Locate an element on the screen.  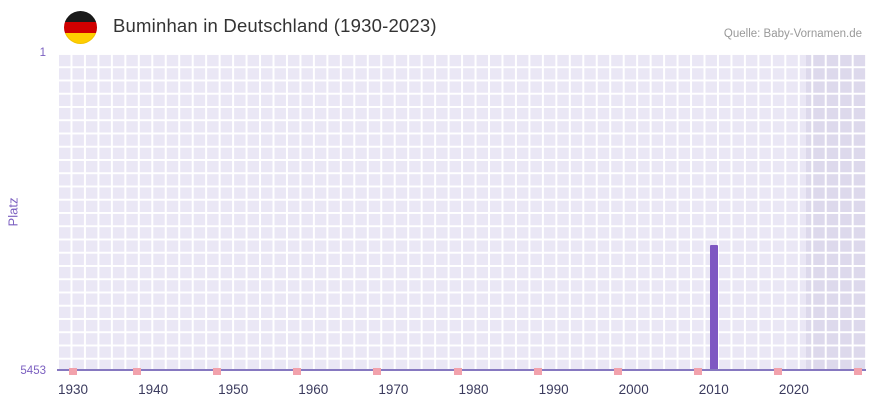
x-tick-label-1980: 1980 is located at coordinates (473, 389).